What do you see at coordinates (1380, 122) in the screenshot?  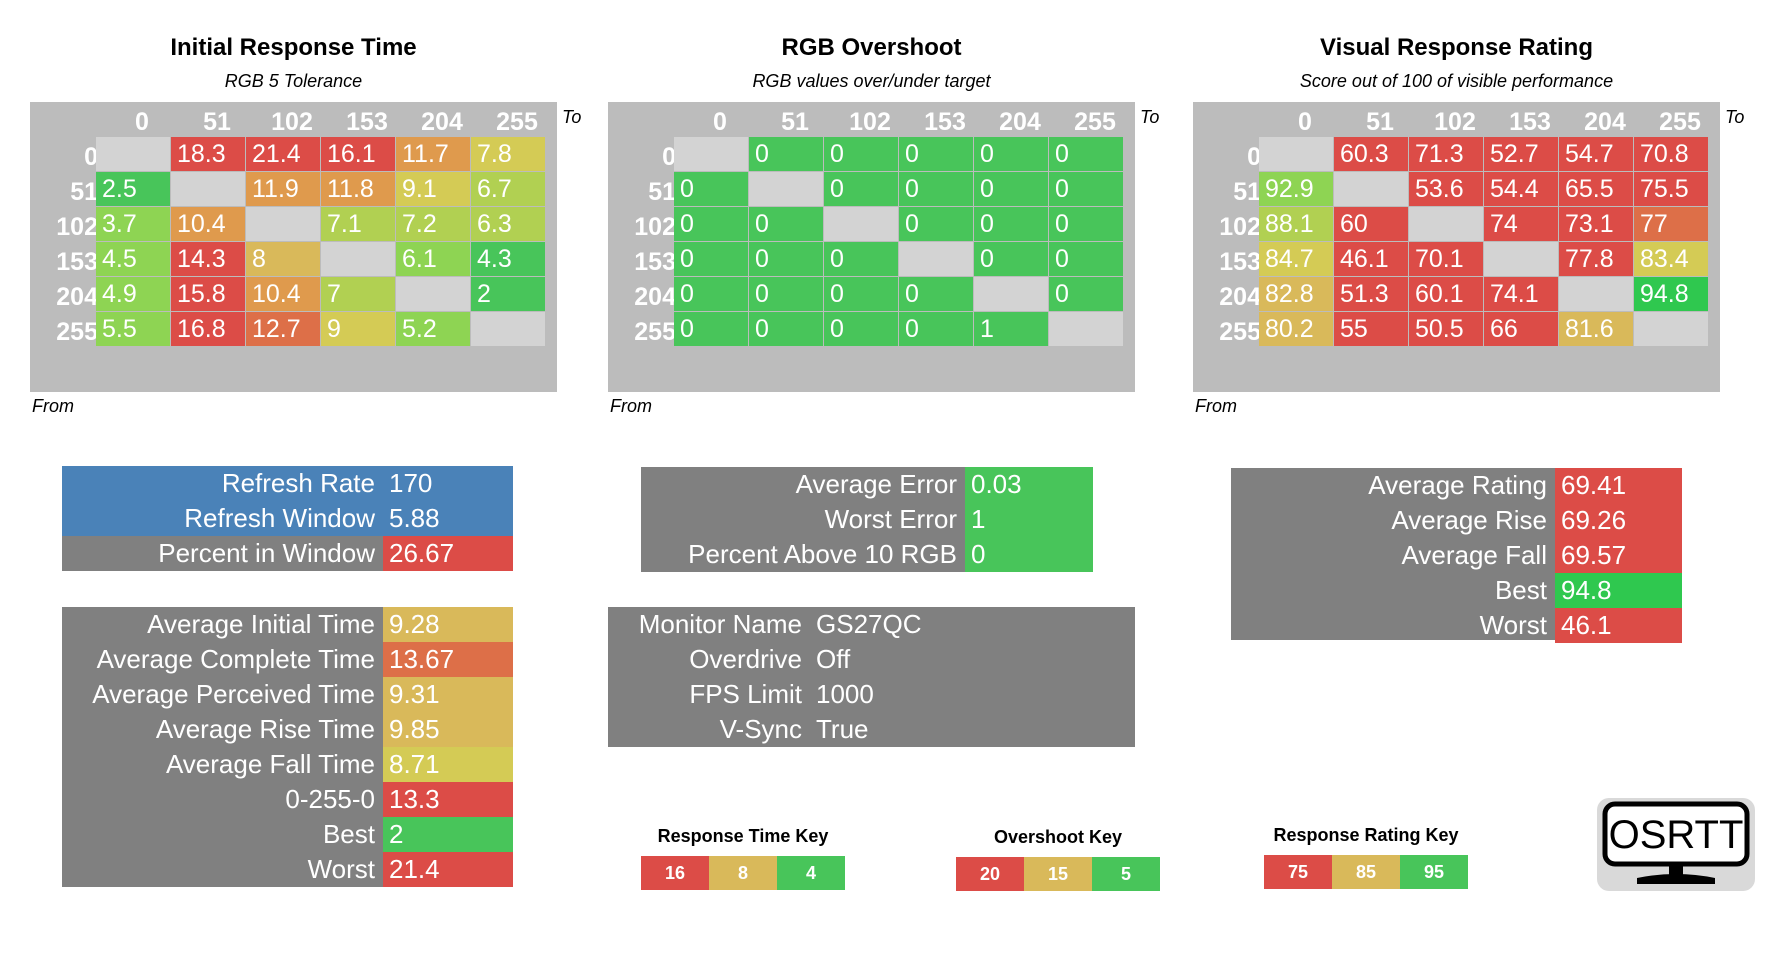 I see `column-tick-label: 51` at bounding box center [1380, 122].